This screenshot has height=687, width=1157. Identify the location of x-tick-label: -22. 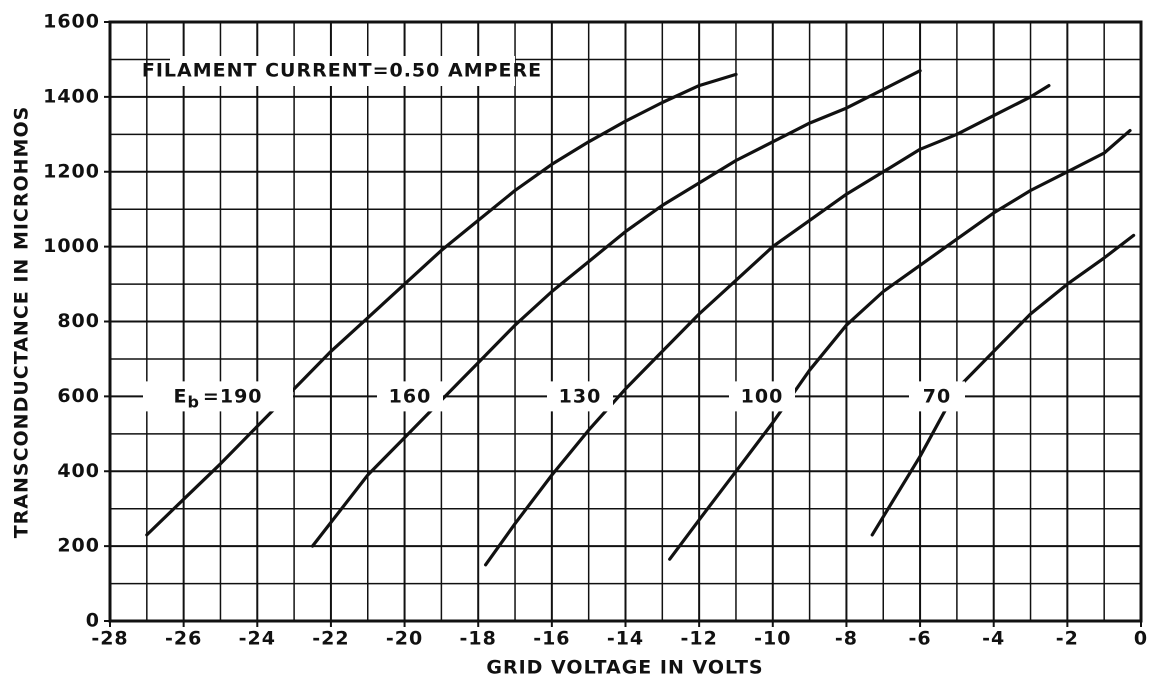
(330, 639).